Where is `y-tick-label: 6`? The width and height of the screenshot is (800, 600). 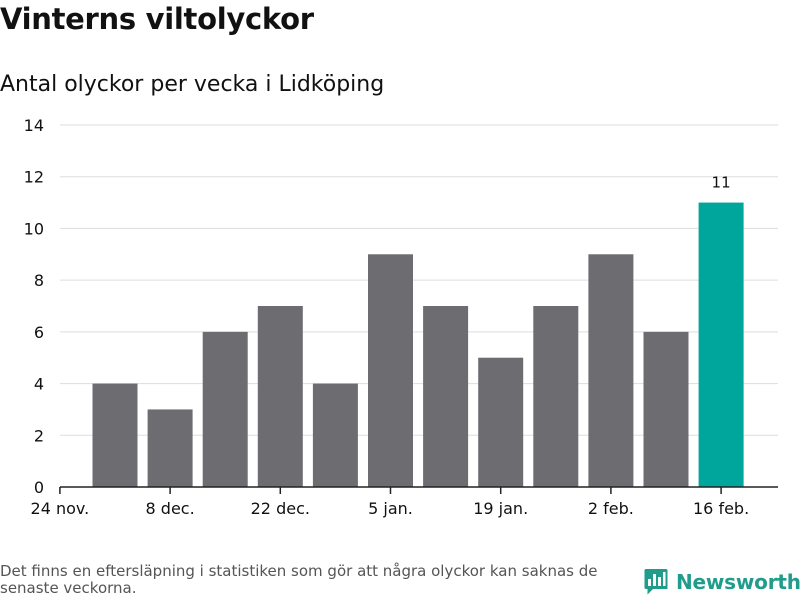
y-tick-label: 6 is located at coordinates (39, 332).